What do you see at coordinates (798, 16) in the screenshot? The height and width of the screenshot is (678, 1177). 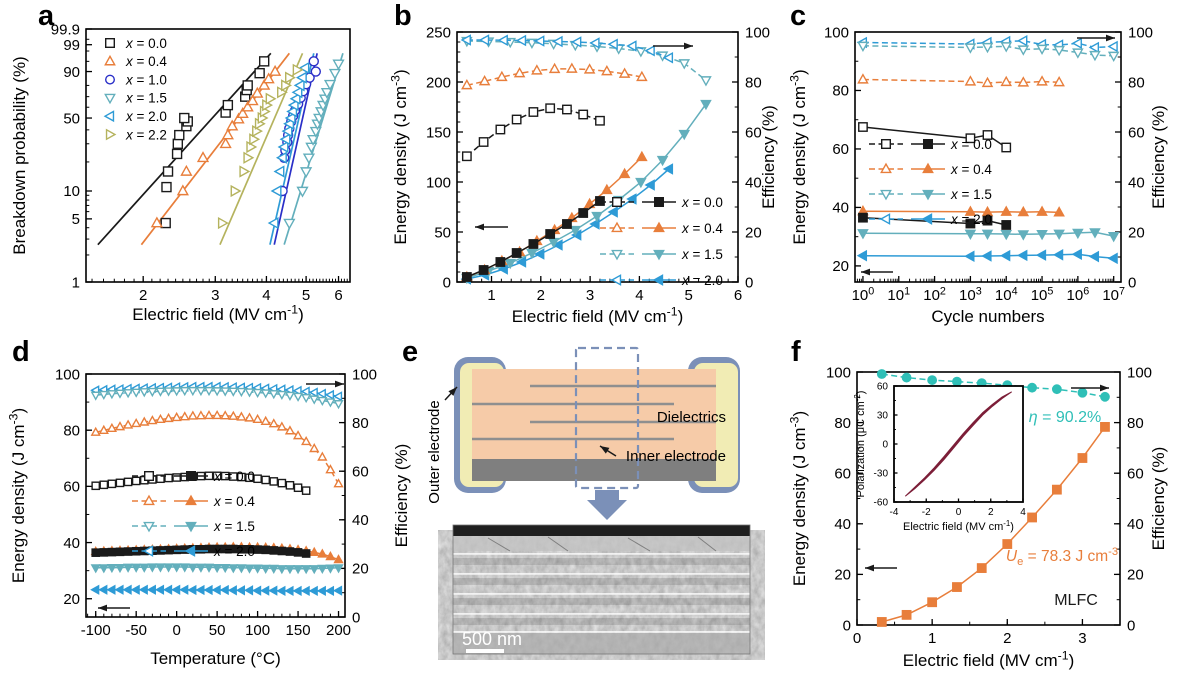 I see `panel-letter-c: c` at bounding box center [798, 16].